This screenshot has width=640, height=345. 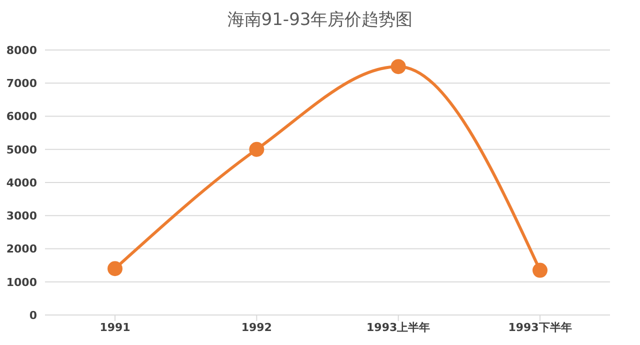 What do you see at coordinates (22, 117) in the screenshot?
I see `y-tick-label: 6000` at bounding box center [22, 117].